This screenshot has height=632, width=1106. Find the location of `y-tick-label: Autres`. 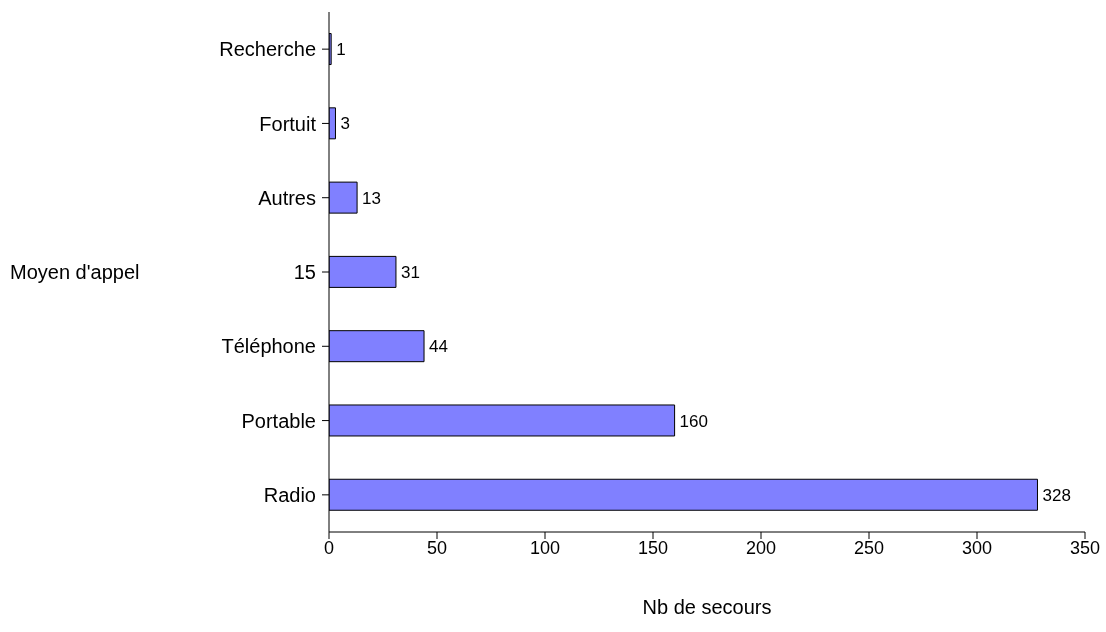

y-tick-label: Autres is located at coordinates (287, 197).